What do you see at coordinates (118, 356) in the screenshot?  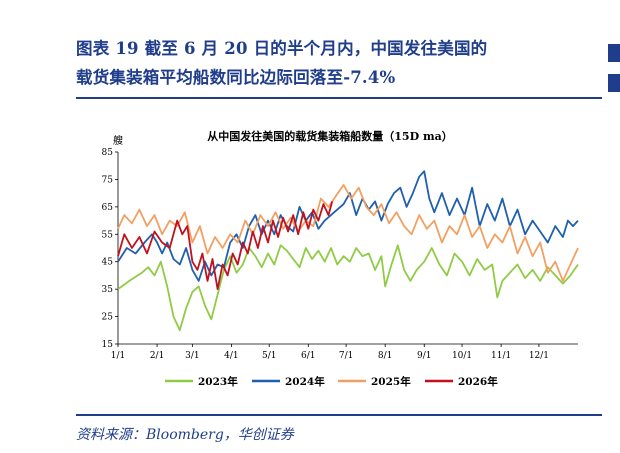 I see `x-tick-label: 1/1` at bounding box center [118, 356].